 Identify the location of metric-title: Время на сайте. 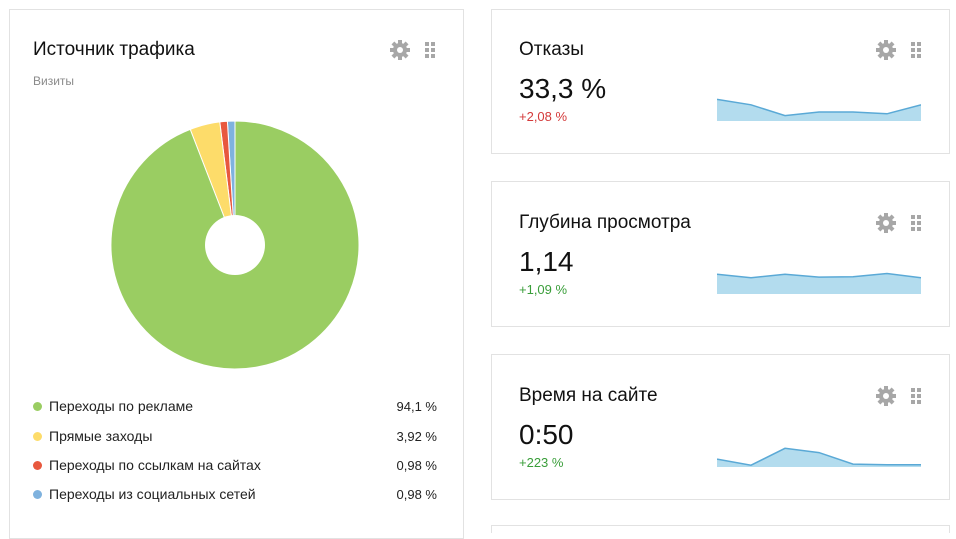
(588, 395).